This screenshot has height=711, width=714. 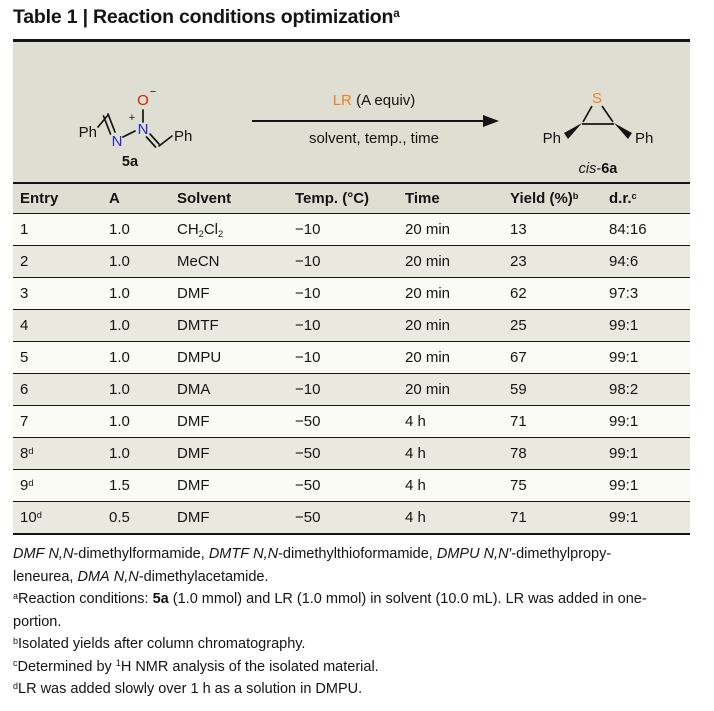 What do you see at coordinates (351, 325) in the screenshot?
I see `table-row: 4 1.0 DMTF −10 20 min 25 99:1` at bounding box center [351, 325].